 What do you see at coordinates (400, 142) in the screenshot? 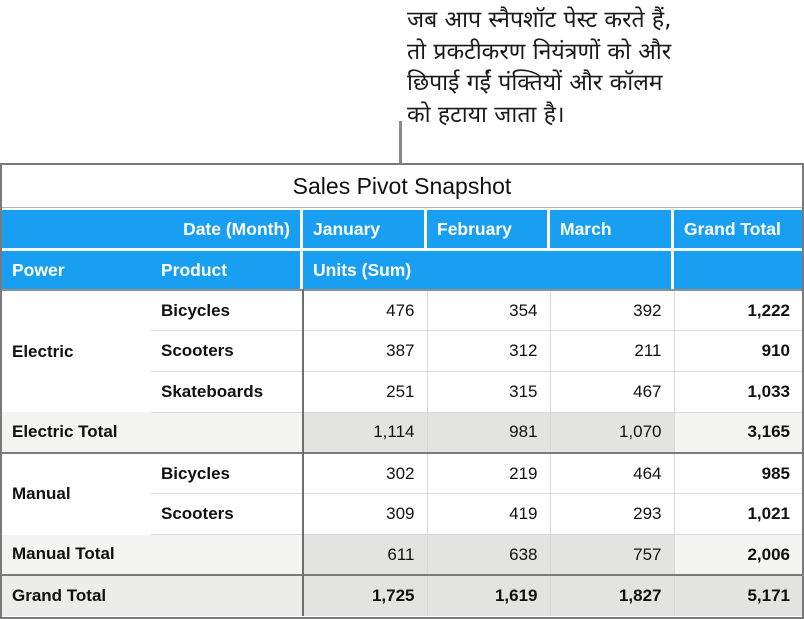
I see `callout-pointer-line` at bounding box center [400, 142].